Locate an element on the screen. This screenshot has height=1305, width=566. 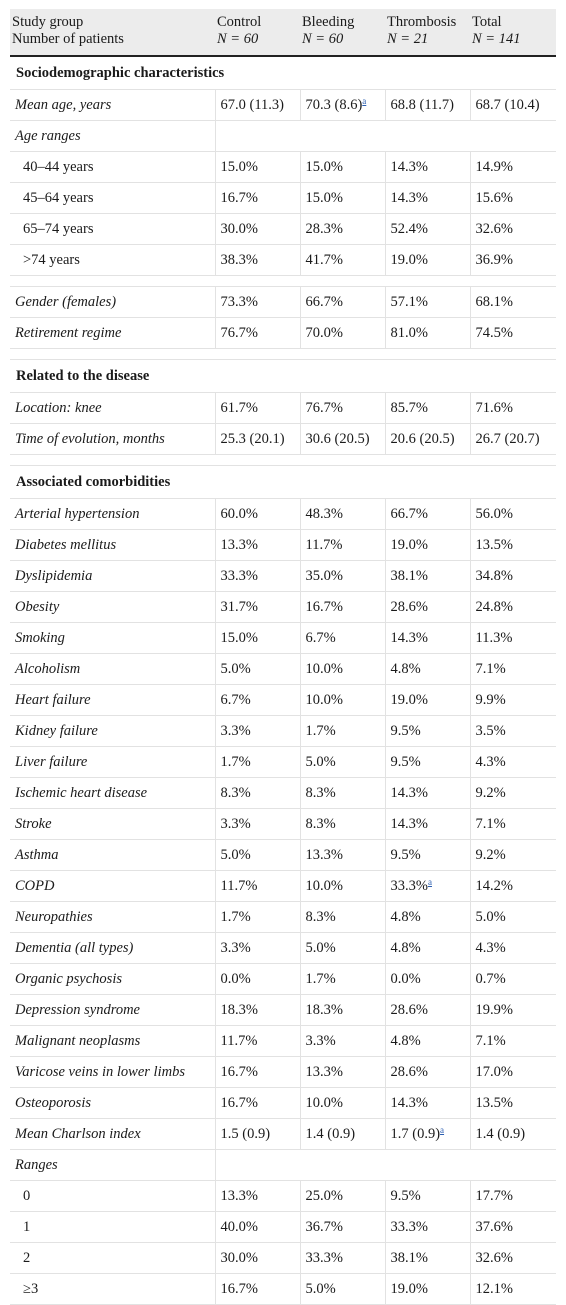
cell-value: 68.8 (11.7) is located at coordinates (422, 104).